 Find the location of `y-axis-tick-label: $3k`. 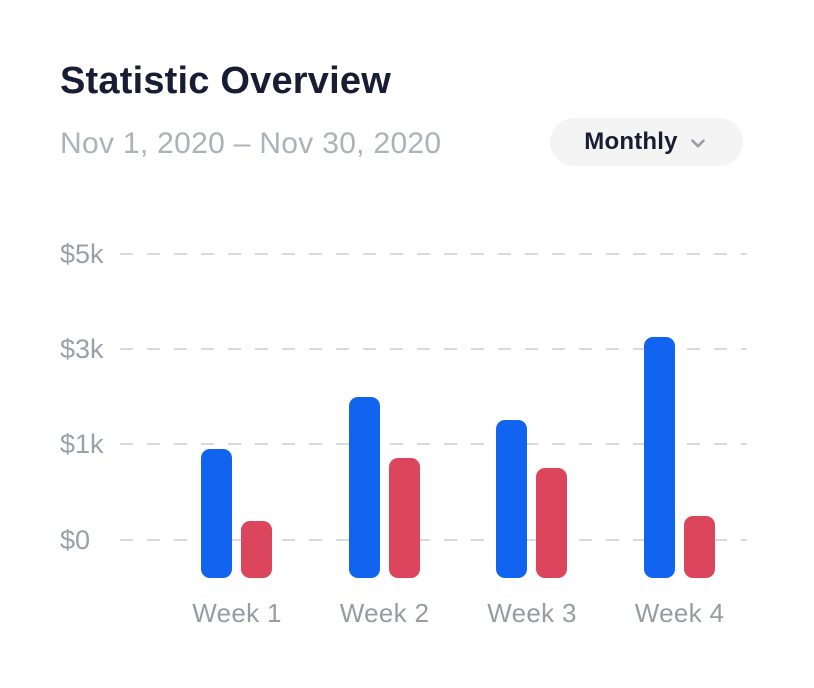

y-axis-tick-label: $3k is located at coordinates (82, 349).